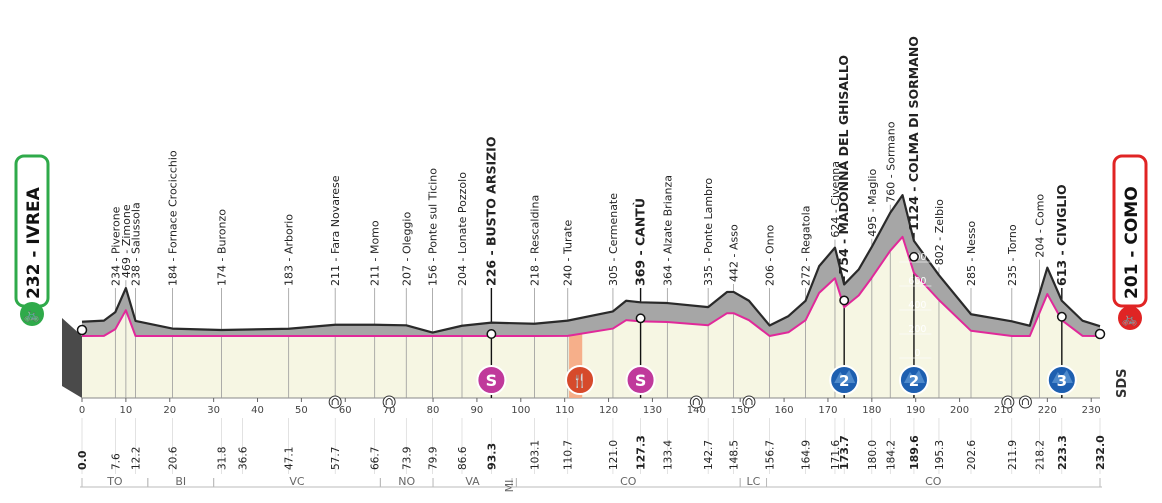 The width and height of the screenshot is (1162, 503). I want to click on waypoint-km: 73.9, so click(407, 458).